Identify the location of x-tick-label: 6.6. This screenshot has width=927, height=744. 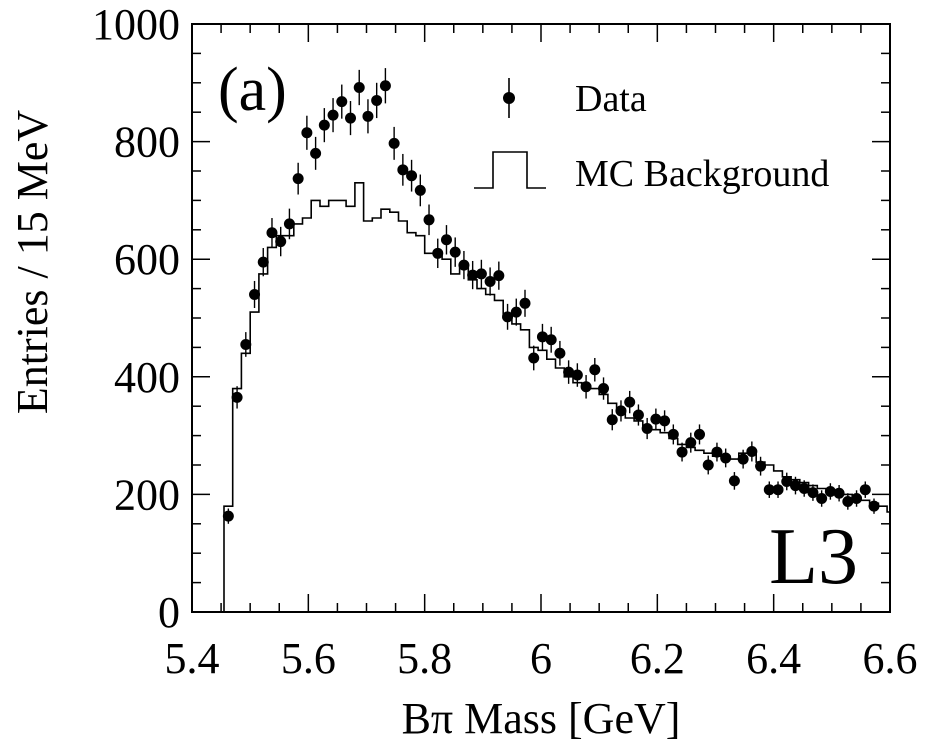
(890, 658).